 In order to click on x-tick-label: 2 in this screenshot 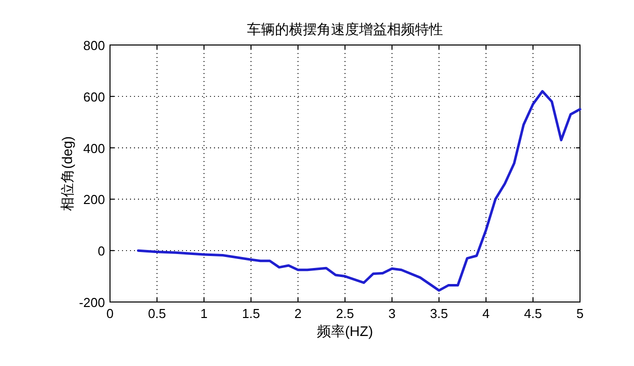, I will do `click(298, 313)`.